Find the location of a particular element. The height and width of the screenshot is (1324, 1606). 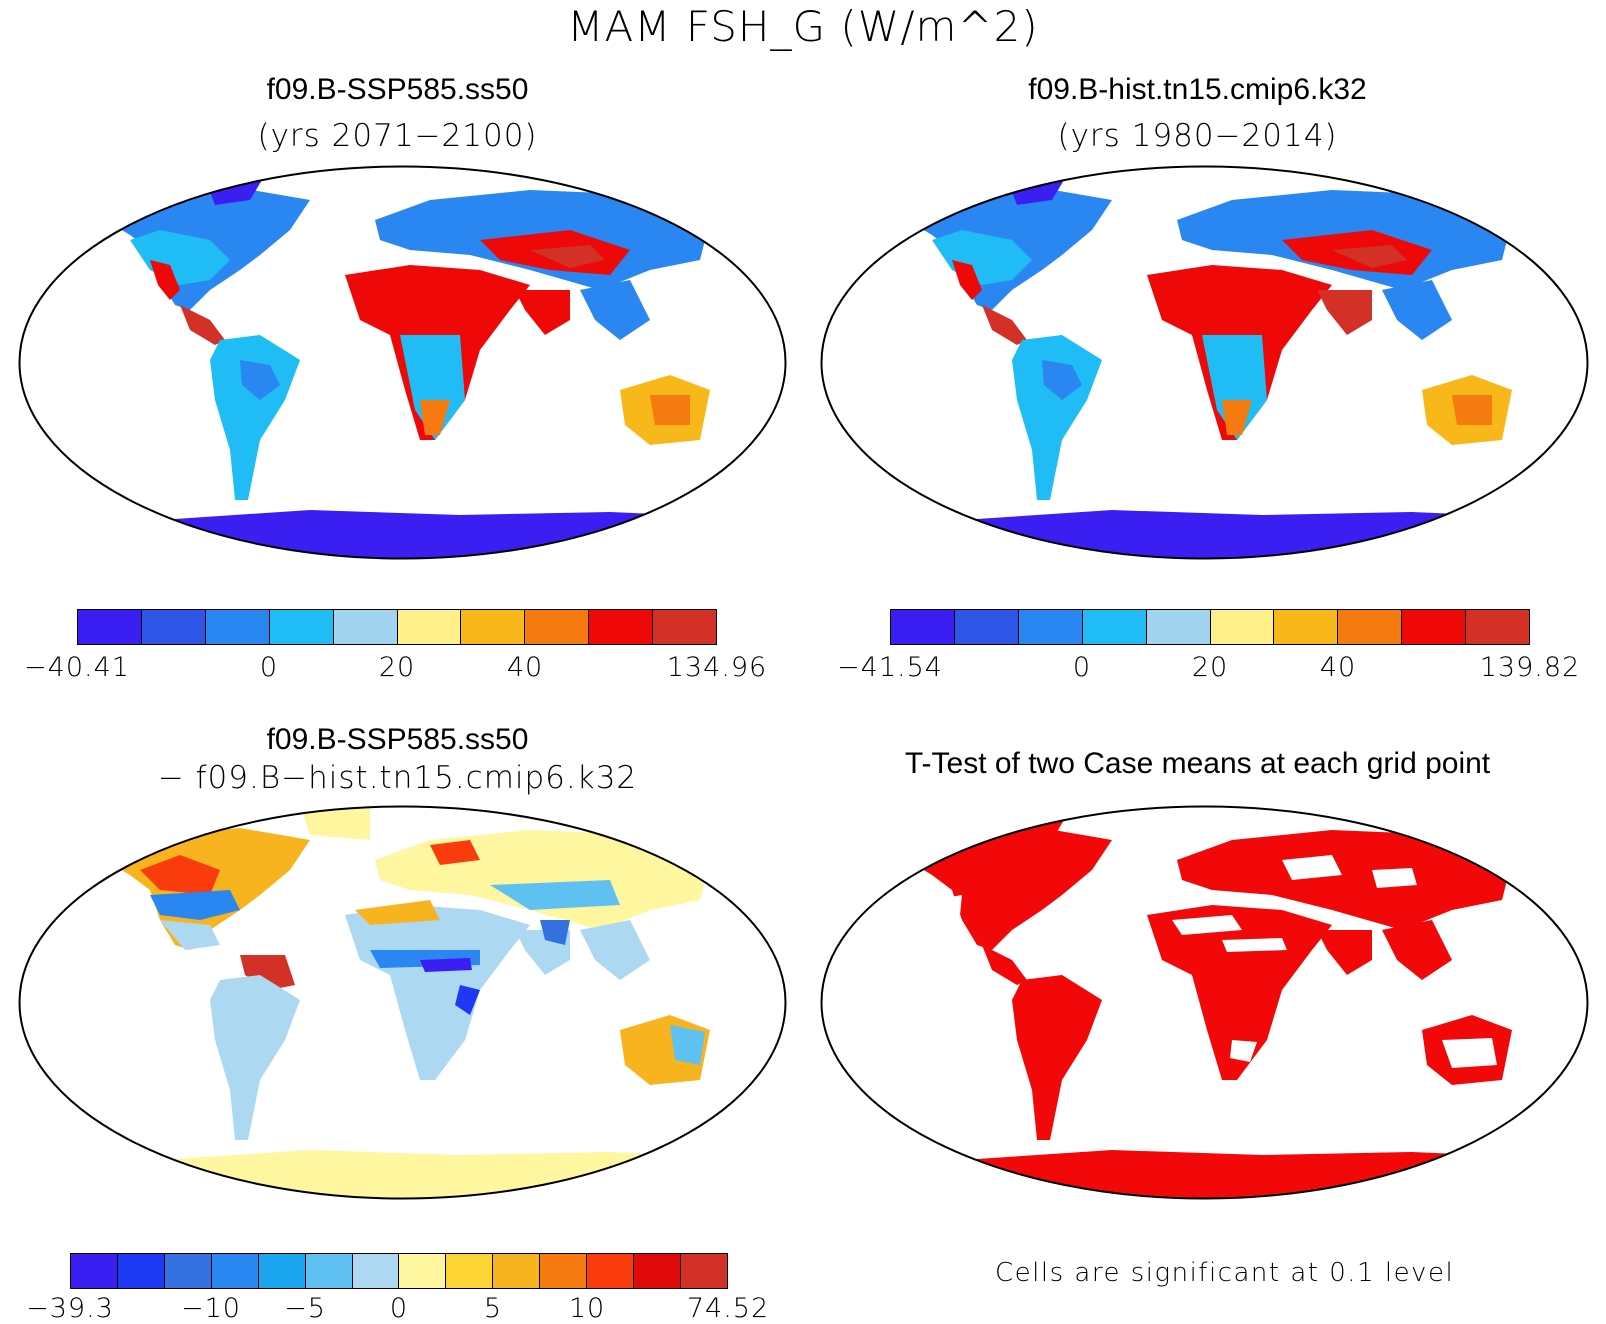

panel-2-title: f09.B-hist.tn15.cmip6.k32 is located at coordinates (1197, 89).